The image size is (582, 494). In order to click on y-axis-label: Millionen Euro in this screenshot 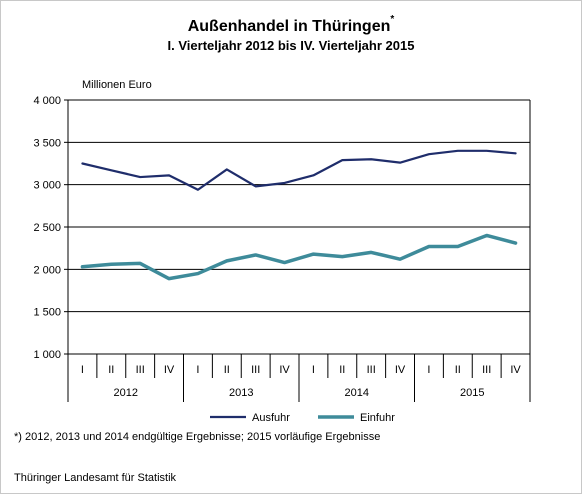, I will do `click(117, 85)`.